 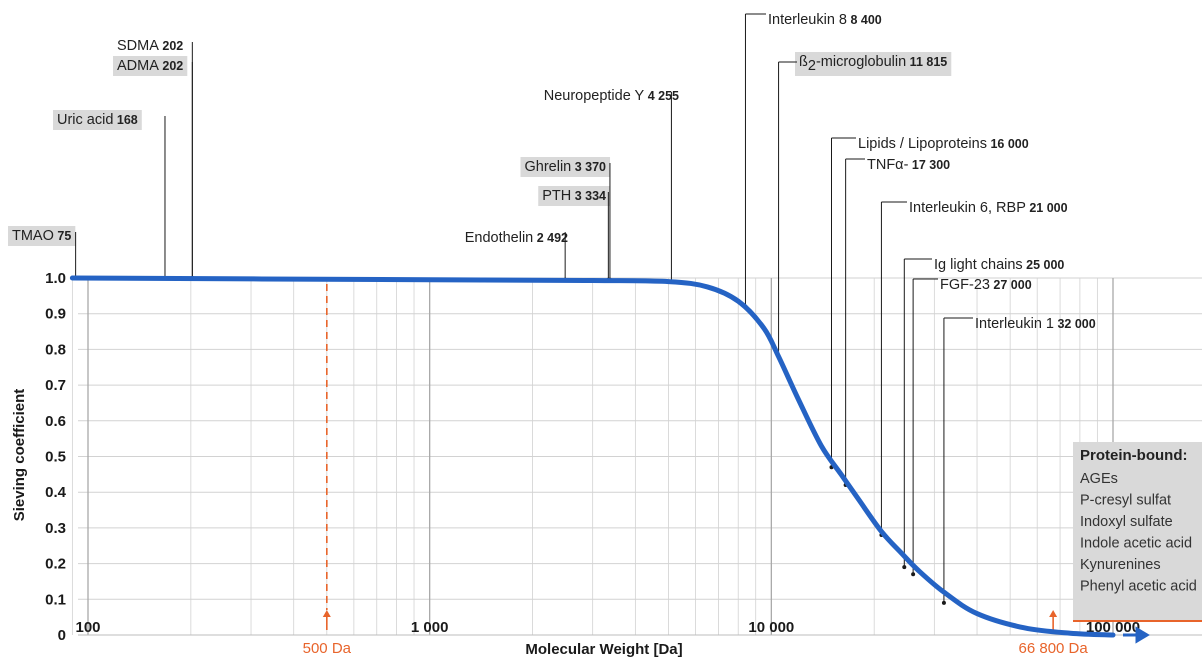 What do you see at coordinates (1126, 522) in the screenshot?
I see `protein-bound-item: Indoxyl sulfate` at bounding box center [1126, 522].